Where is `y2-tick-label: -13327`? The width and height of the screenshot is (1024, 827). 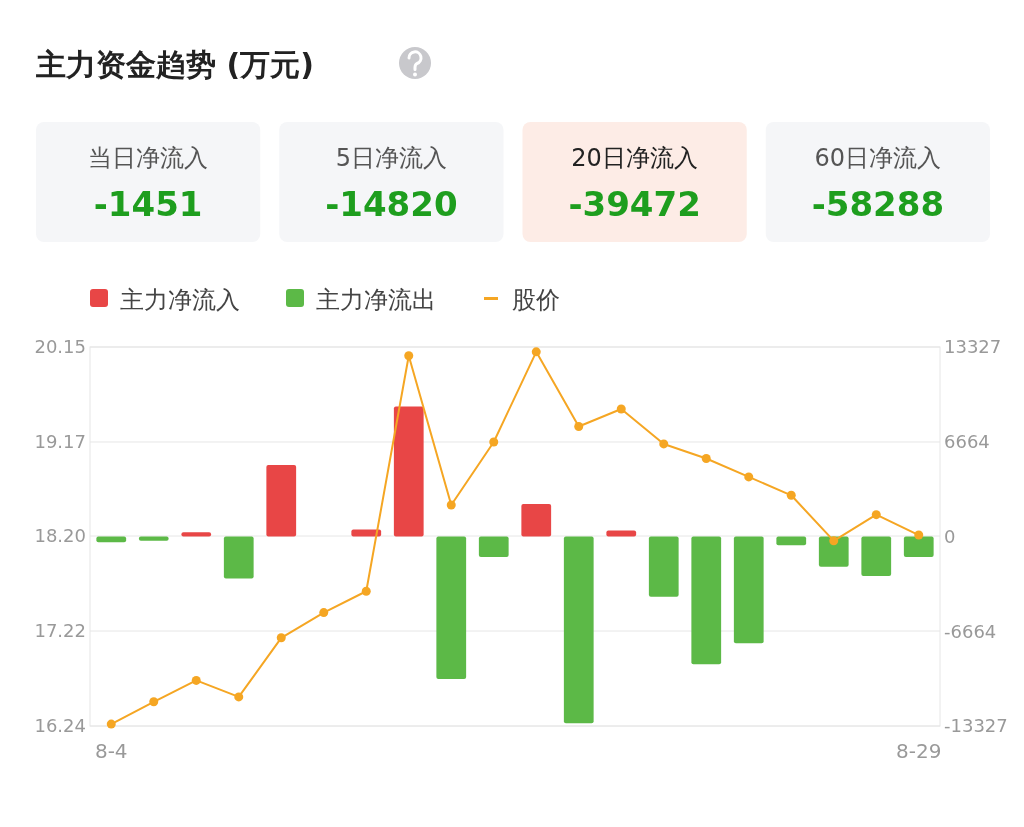
y2-tick-label: -13327 is located at coordinates (976, 726).